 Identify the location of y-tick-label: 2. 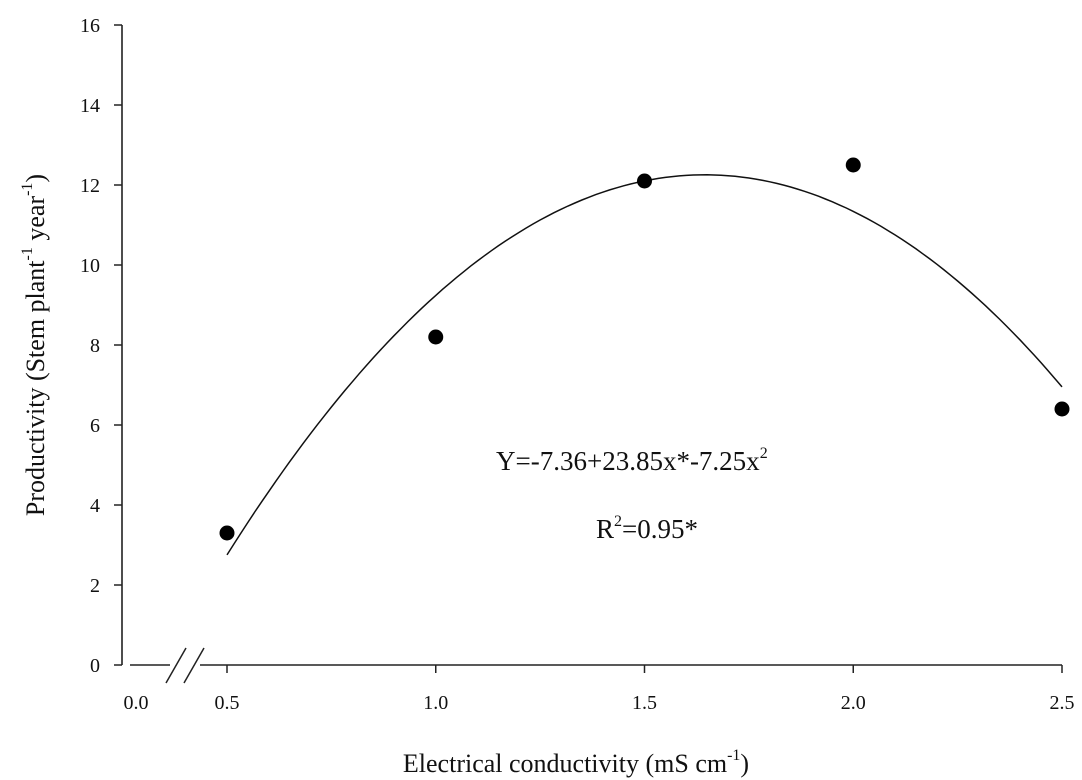
(95, 586).